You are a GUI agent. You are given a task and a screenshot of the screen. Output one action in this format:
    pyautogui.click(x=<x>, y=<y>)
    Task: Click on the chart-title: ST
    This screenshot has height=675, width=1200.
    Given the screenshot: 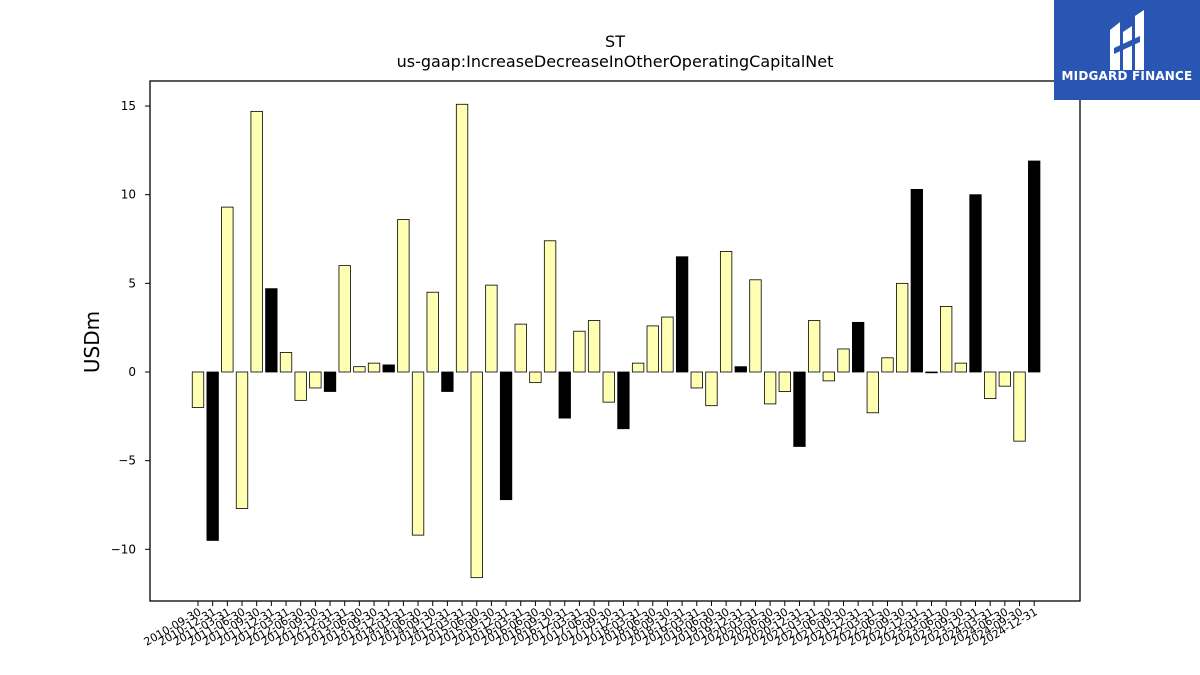 What is the action you would take?
    pyautogui.click(x=615, y=41)
    